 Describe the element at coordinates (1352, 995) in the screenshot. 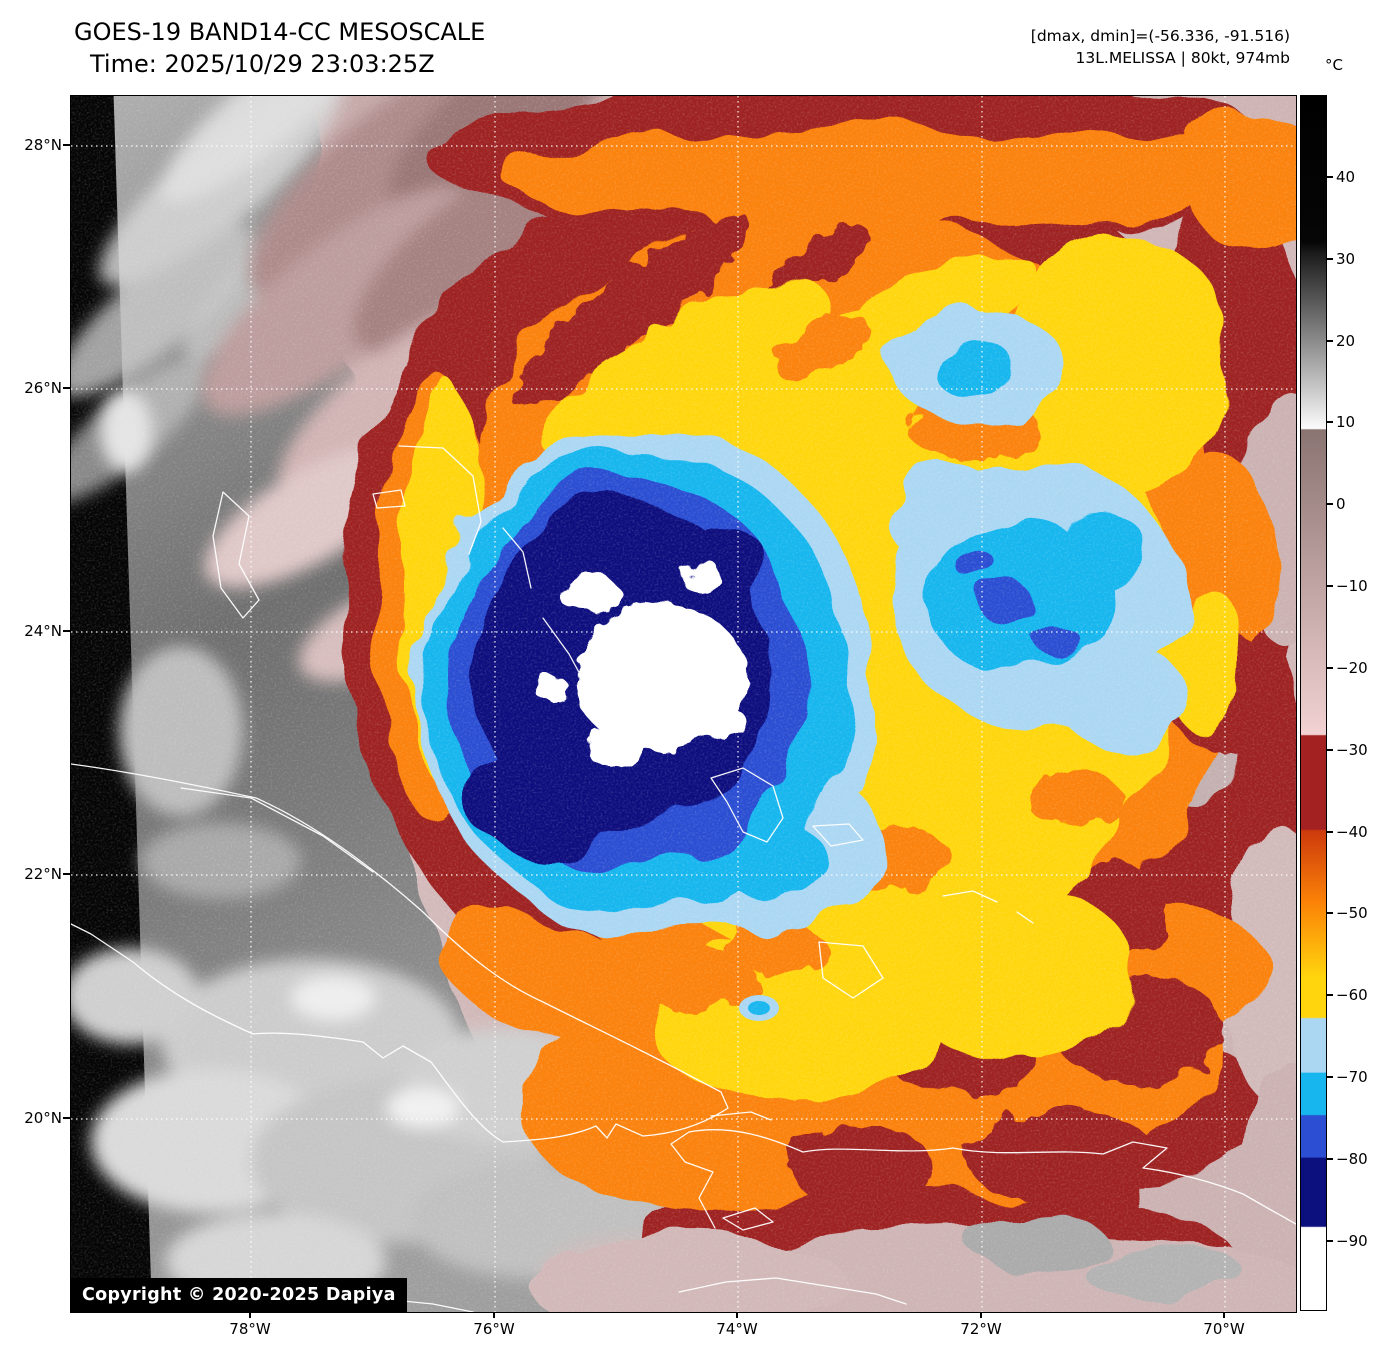

I see `colorbar-tick-label: −60` at that location.